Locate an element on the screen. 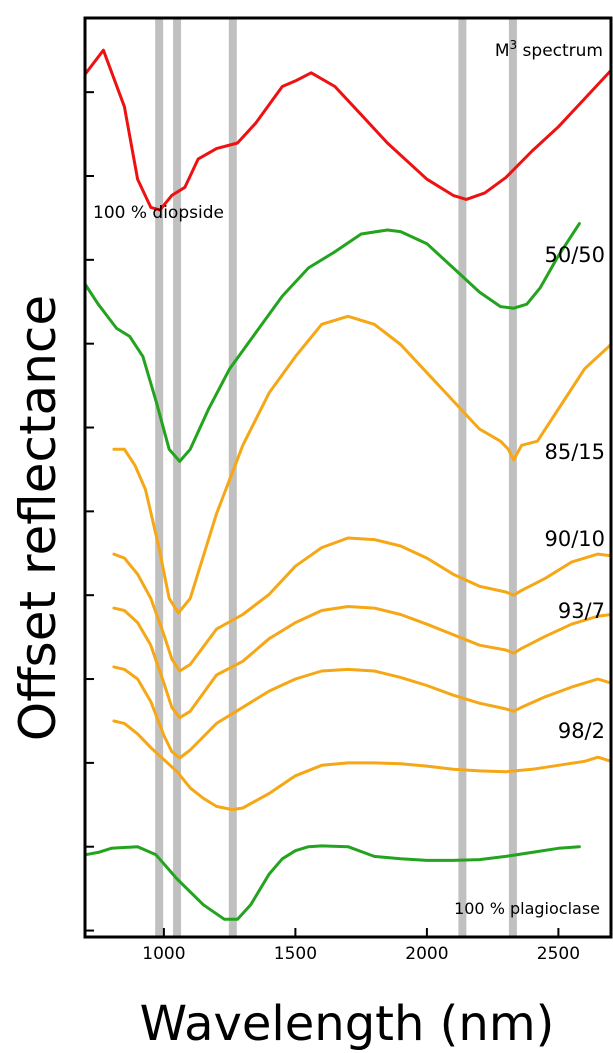  y-axis-ticks is located at coordinates (89, 511).